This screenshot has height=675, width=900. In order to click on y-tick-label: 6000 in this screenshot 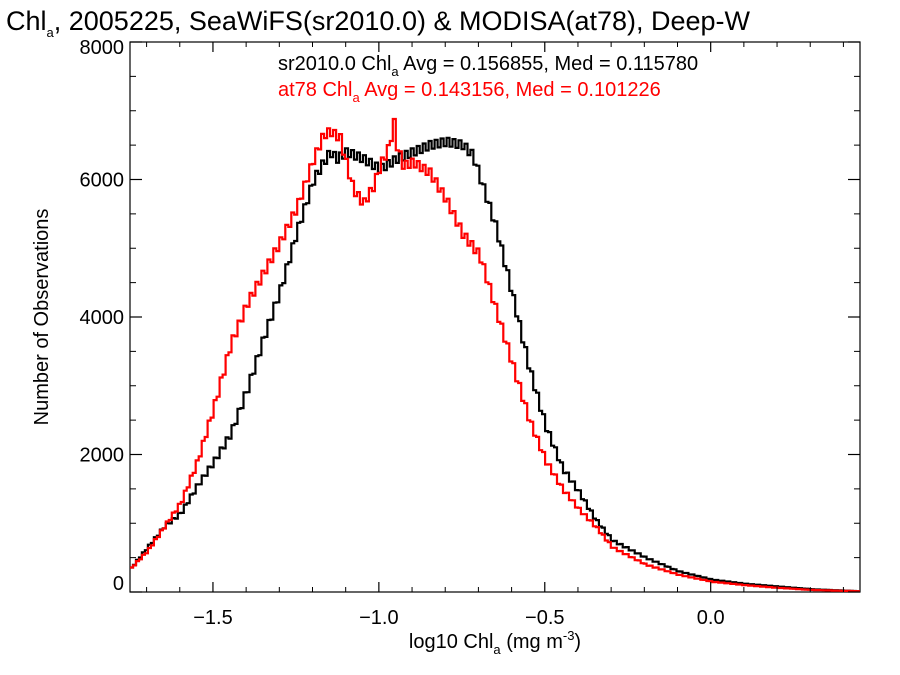, I will do `click(102, 181)`.